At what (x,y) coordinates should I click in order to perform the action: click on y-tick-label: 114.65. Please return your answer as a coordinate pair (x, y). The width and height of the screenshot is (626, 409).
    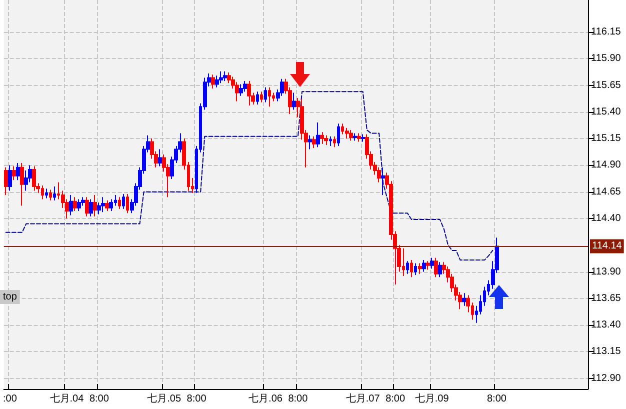
    Looking at the image, I should click on (606, 192).